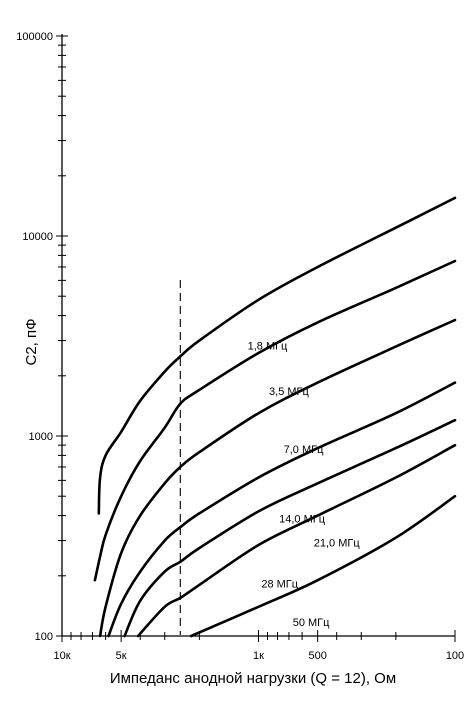 The image size is (475, 702). What do you see at coordinates (37, 237) in the screenshot?
I see `y-tick-label: 10000` at bounding box center [37, 237].